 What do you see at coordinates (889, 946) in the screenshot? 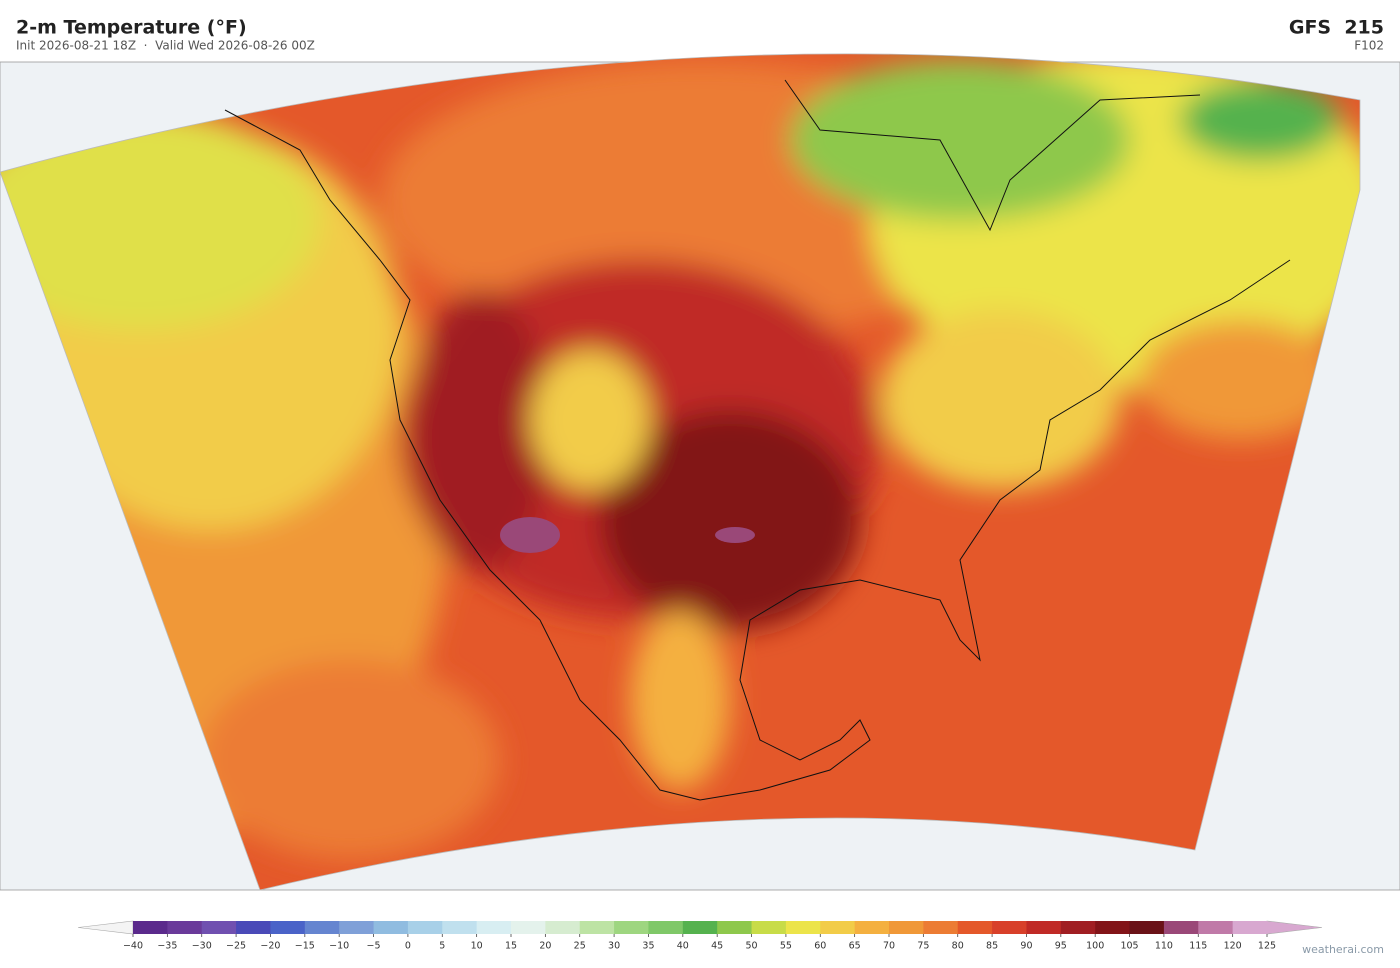
I see `colorbar-tick-label: 70` at bounding box center [889, 946].